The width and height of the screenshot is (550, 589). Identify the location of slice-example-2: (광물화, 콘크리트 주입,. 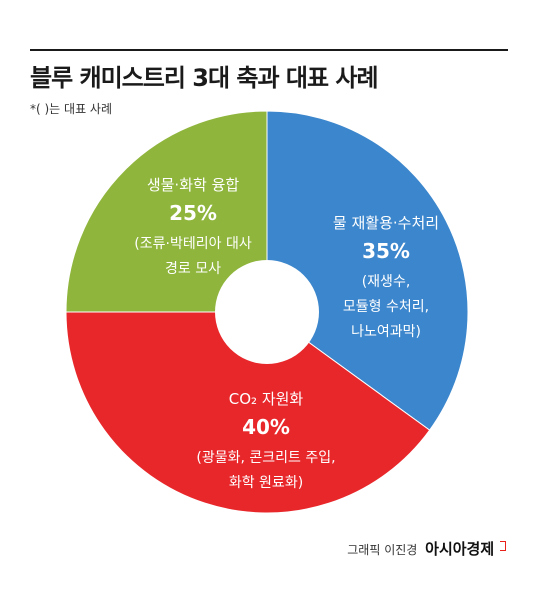
(265, 458).